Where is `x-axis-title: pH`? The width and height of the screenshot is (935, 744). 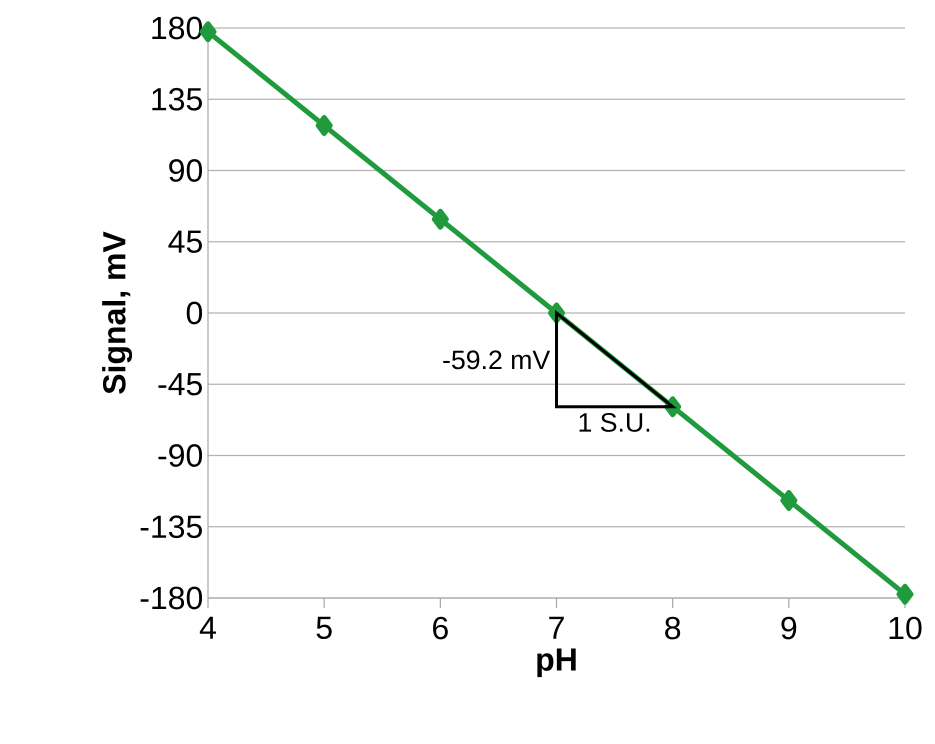
x-axis-title: pH is located at coordinates (556, 663).